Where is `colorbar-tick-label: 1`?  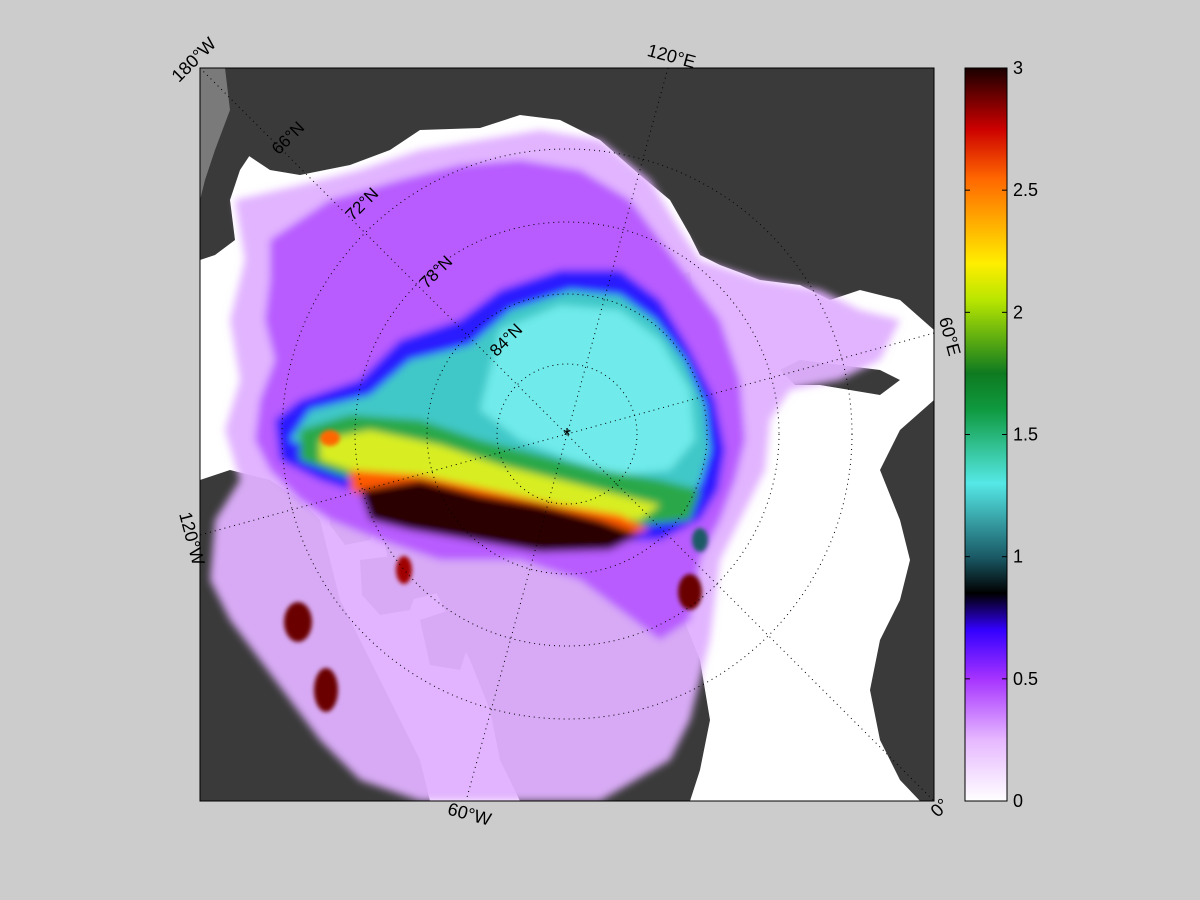
colorbar-tick-label: 1 is located at coordinates (1018, 557).